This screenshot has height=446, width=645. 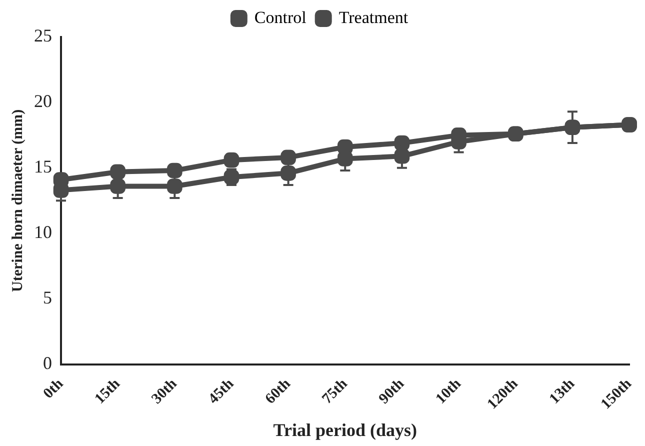 What do you see at coordinates (164, 391) in the screenshot?
I see `x-tick-label: 30th` at bounding box center [164, 391].